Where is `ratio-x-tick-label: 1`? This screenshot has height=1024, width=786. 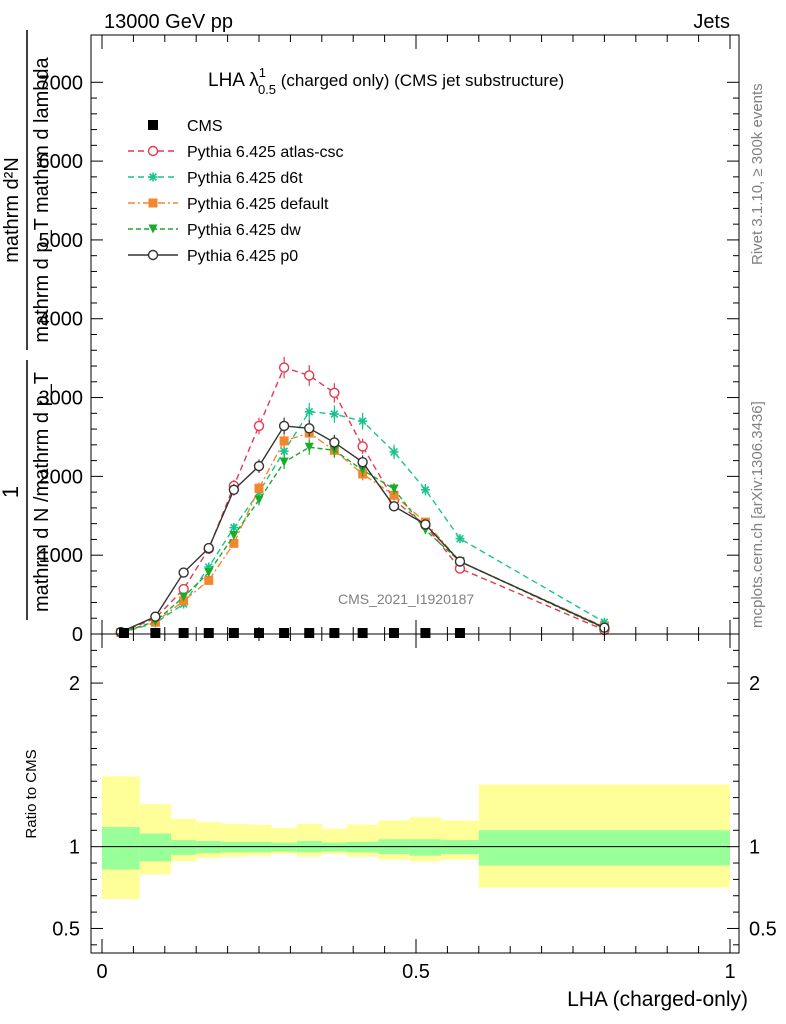
ratio-x-tick-label: 1 is located at coordinates (729, 972).